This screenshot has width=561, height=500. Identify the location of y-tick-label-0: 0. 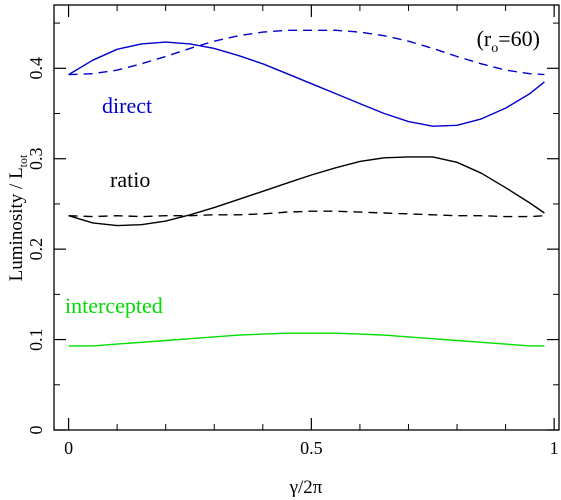
(36, 430).